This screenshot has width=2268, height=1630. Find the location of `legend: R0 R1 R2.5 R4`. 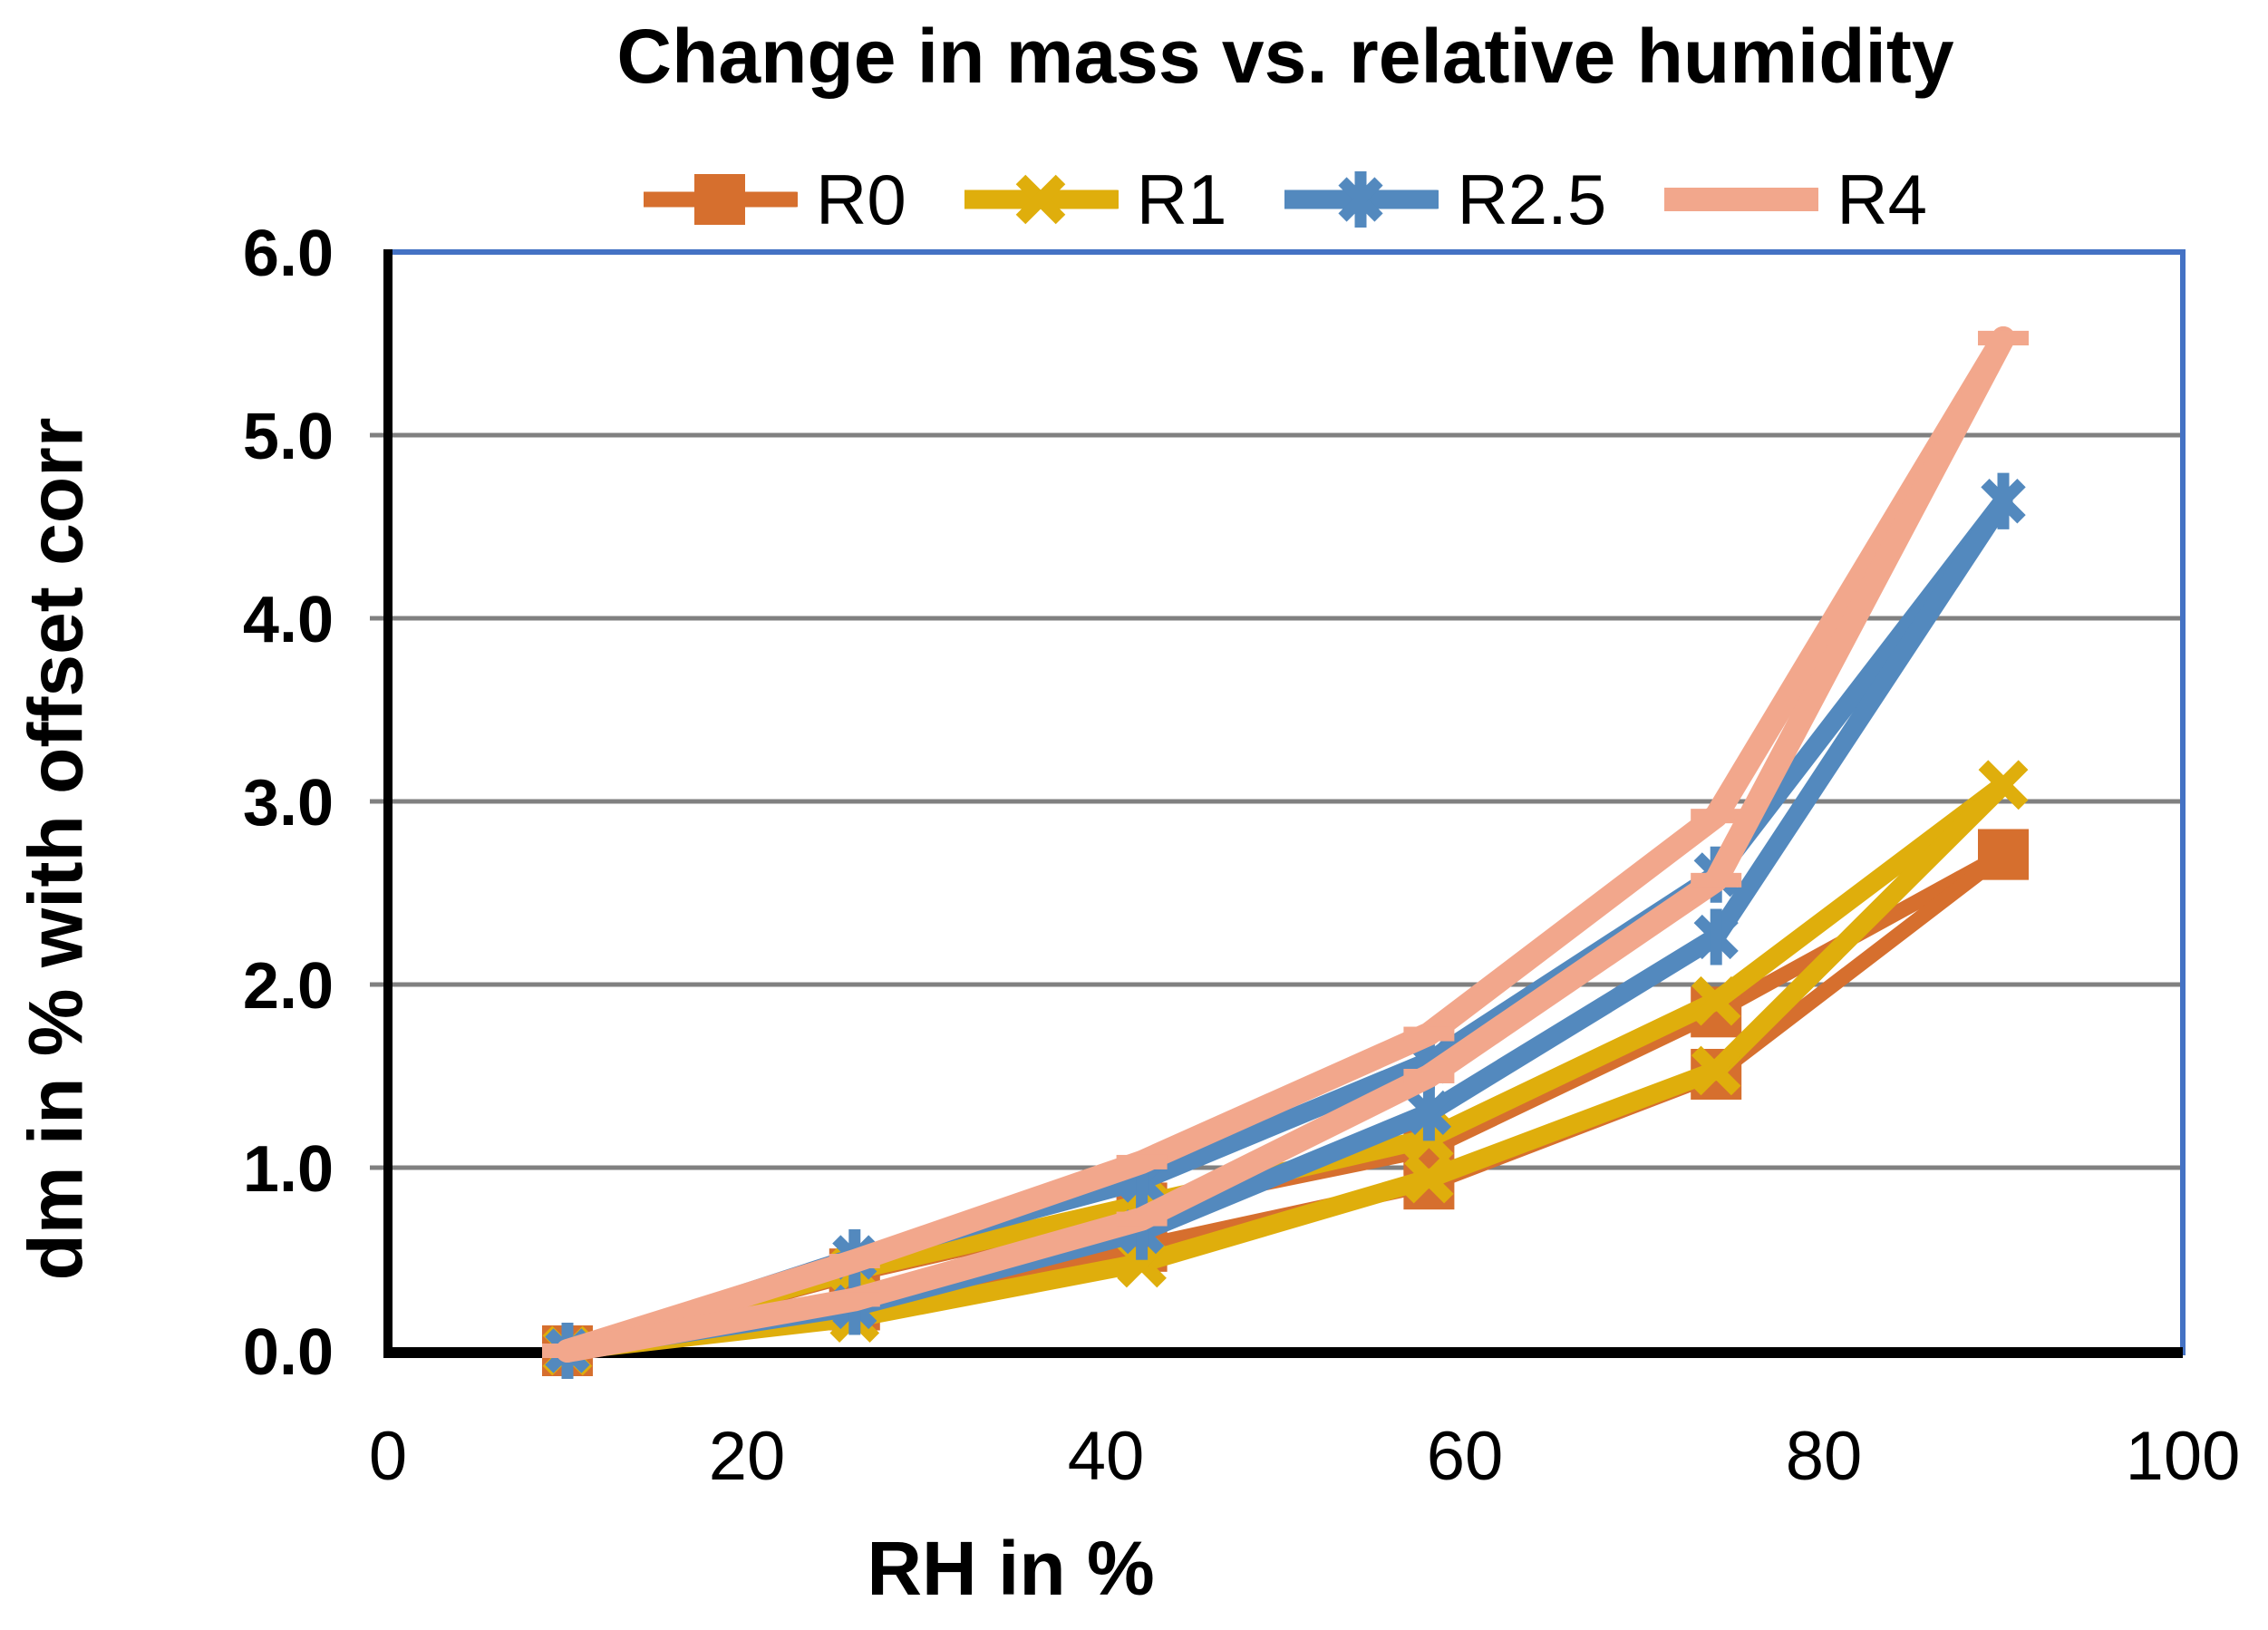

legend: R0 R1 R2.5 R4 is located at coordinates (1286, 199).